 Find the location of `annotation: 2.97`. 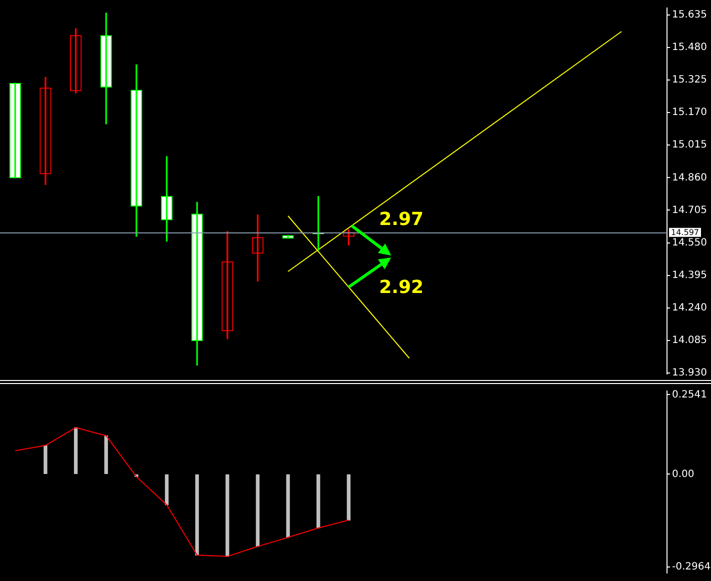

annotation: 2.97 is located at coordinates (401, 219).